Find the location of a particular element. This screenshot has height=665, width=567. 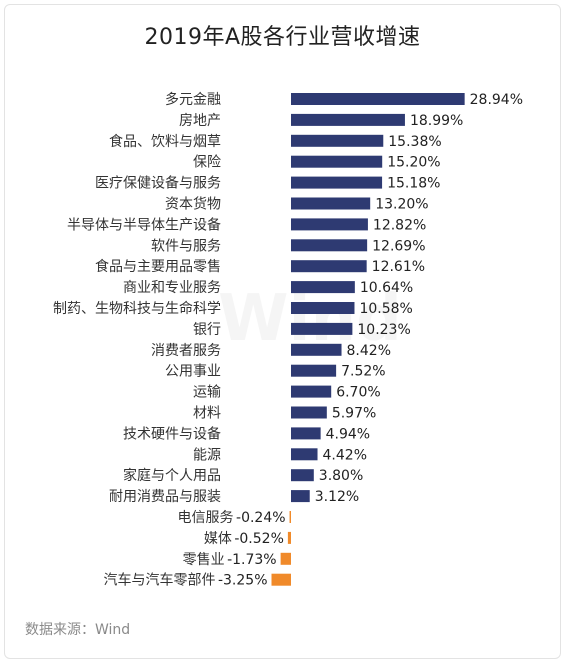

value-label-4: 15.18% is located at coordinates (413, 184).